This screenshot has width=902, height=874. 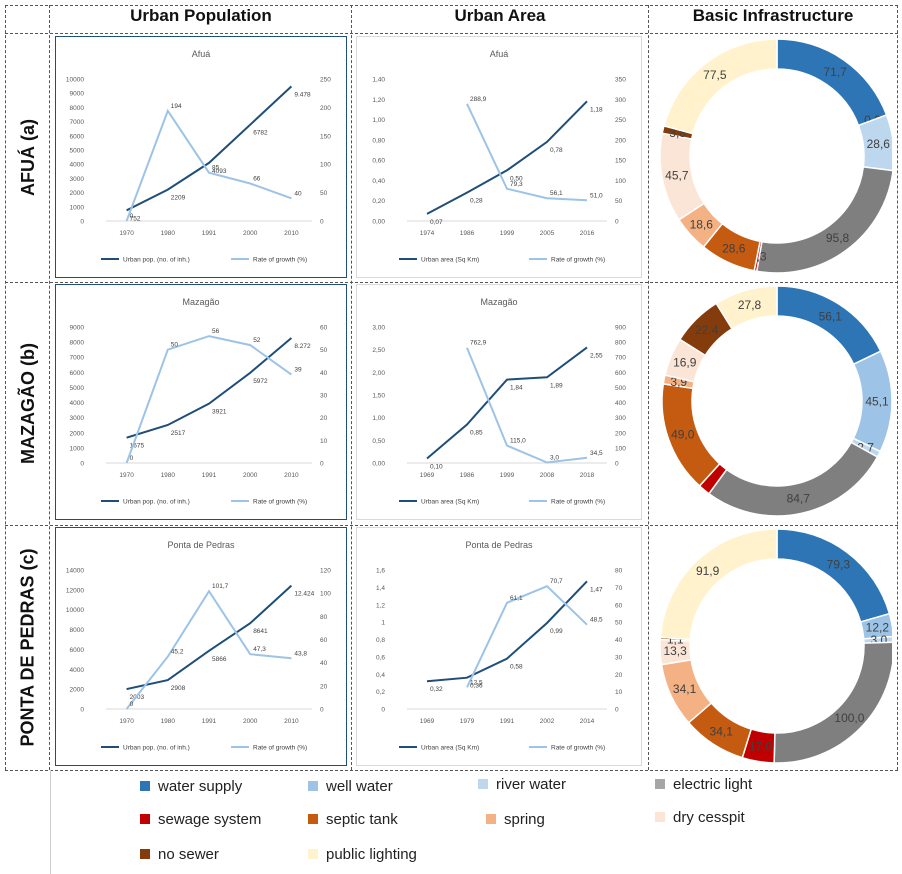 What do you see at coordinates (28, 647) in the screenshot?
I see `row-label-ponta-de-pedras: PONTA DE PEDRAS (c)` at bounding box center [28, 647].